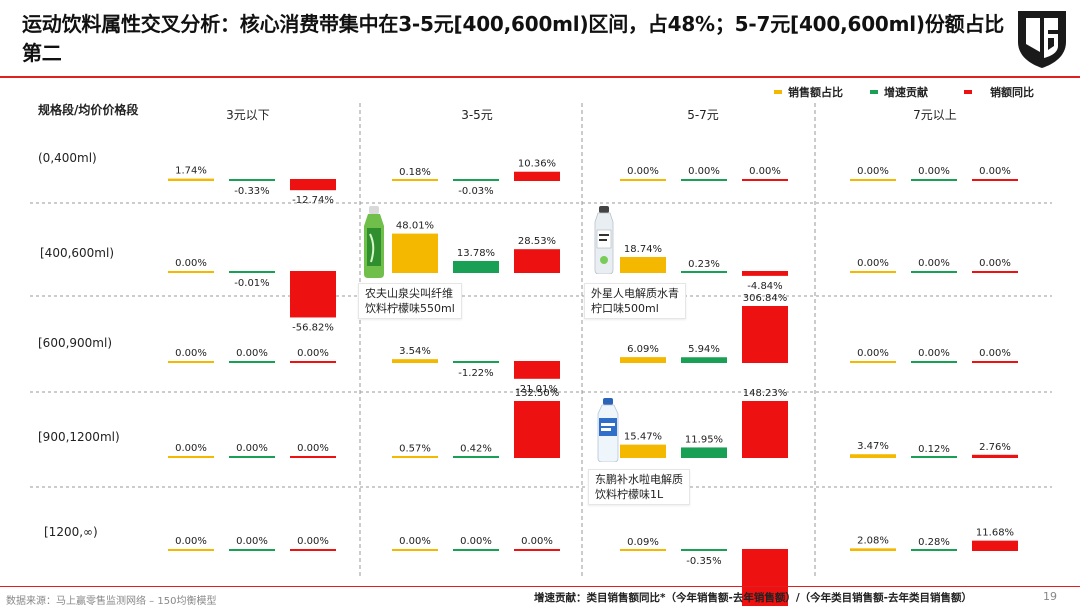 The height and width of the screenshot is (608, 1080). Describe the element at coordinates (608, 430) in the screenshot. I see `dongpeng-bottle-image` at that location.